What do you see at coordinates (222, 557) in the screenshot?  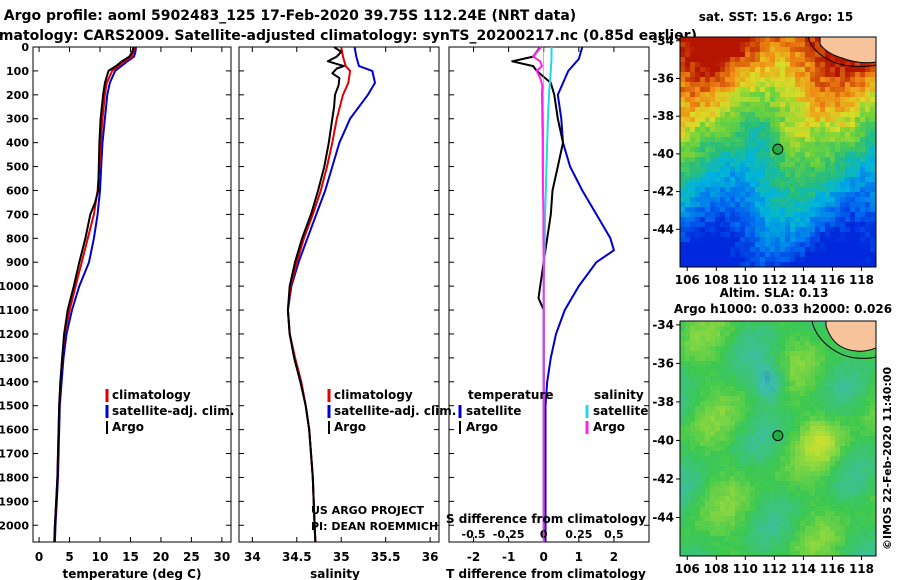 I see `x-tick-label: 30` at bounding box center [222, 557].